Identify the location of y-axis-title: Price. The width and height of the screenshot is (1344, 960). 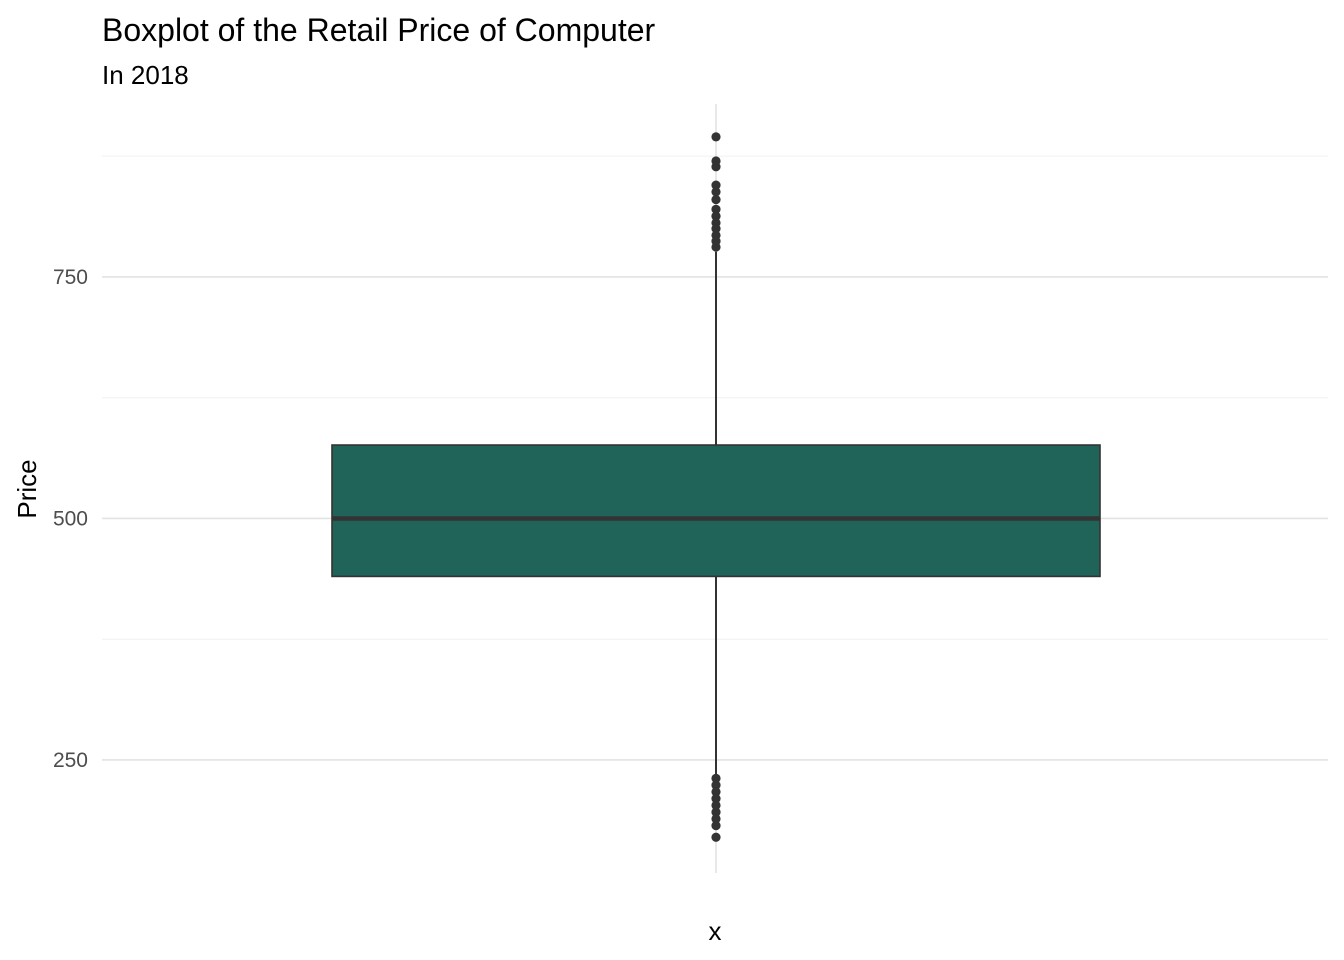
(27, 488).